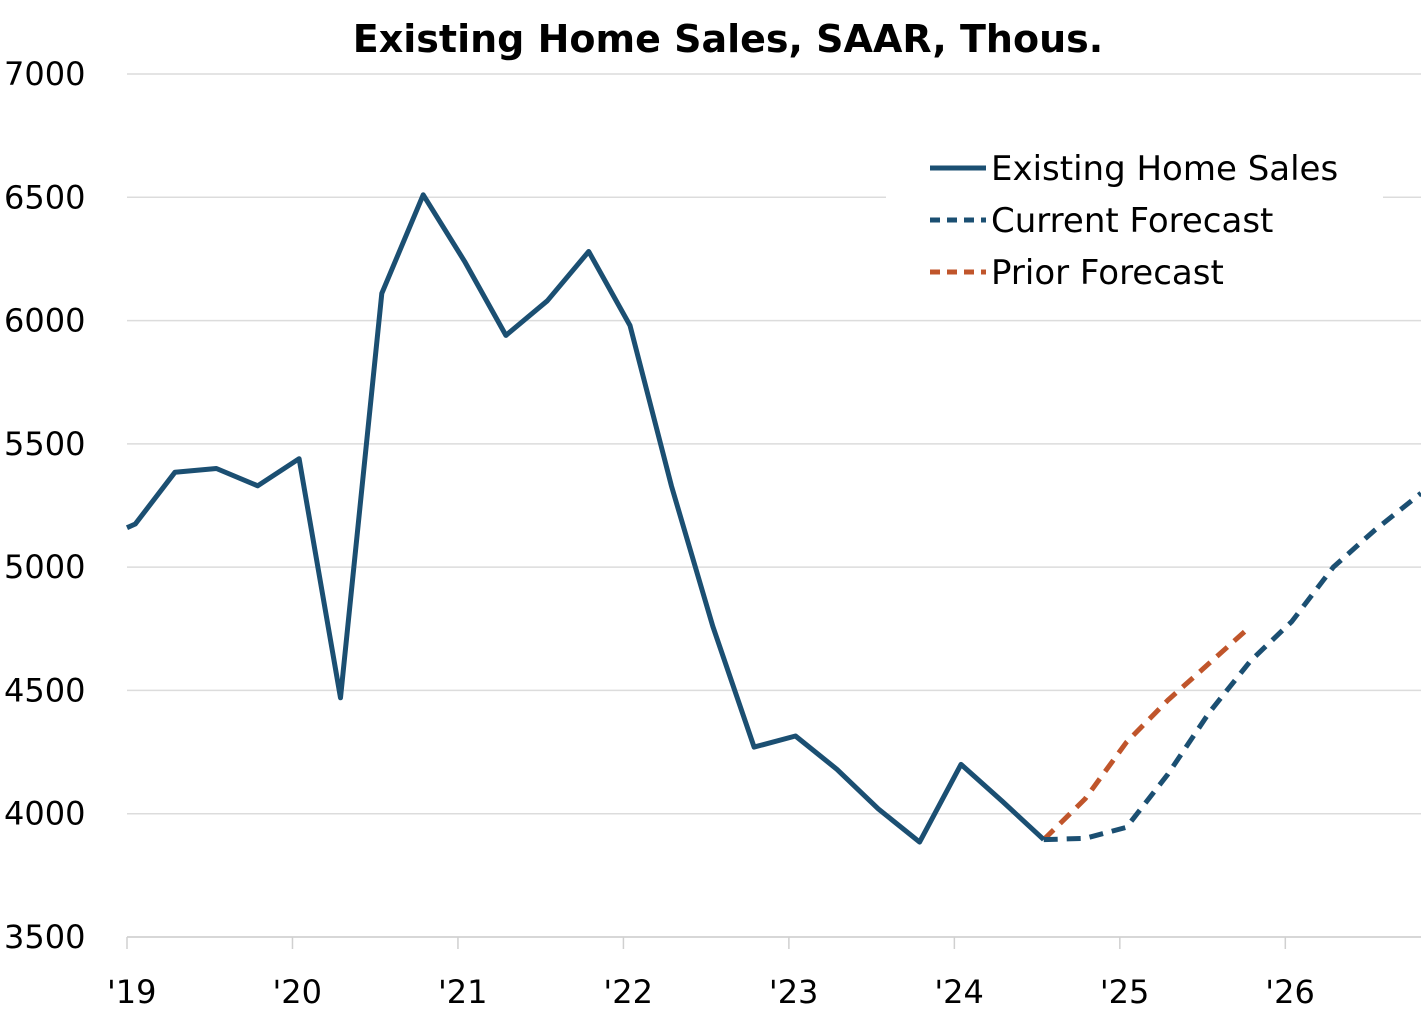  Describe the element at coordinates (728, 39) in the screenshot. I see `chart-title: Existing Home Sales, SAAR, Thous.` at that location.